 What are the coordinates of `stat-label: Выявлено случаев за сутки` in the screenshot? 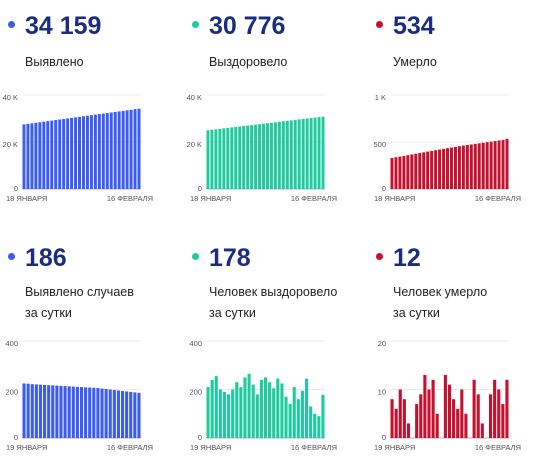 It's located at (79, 303).